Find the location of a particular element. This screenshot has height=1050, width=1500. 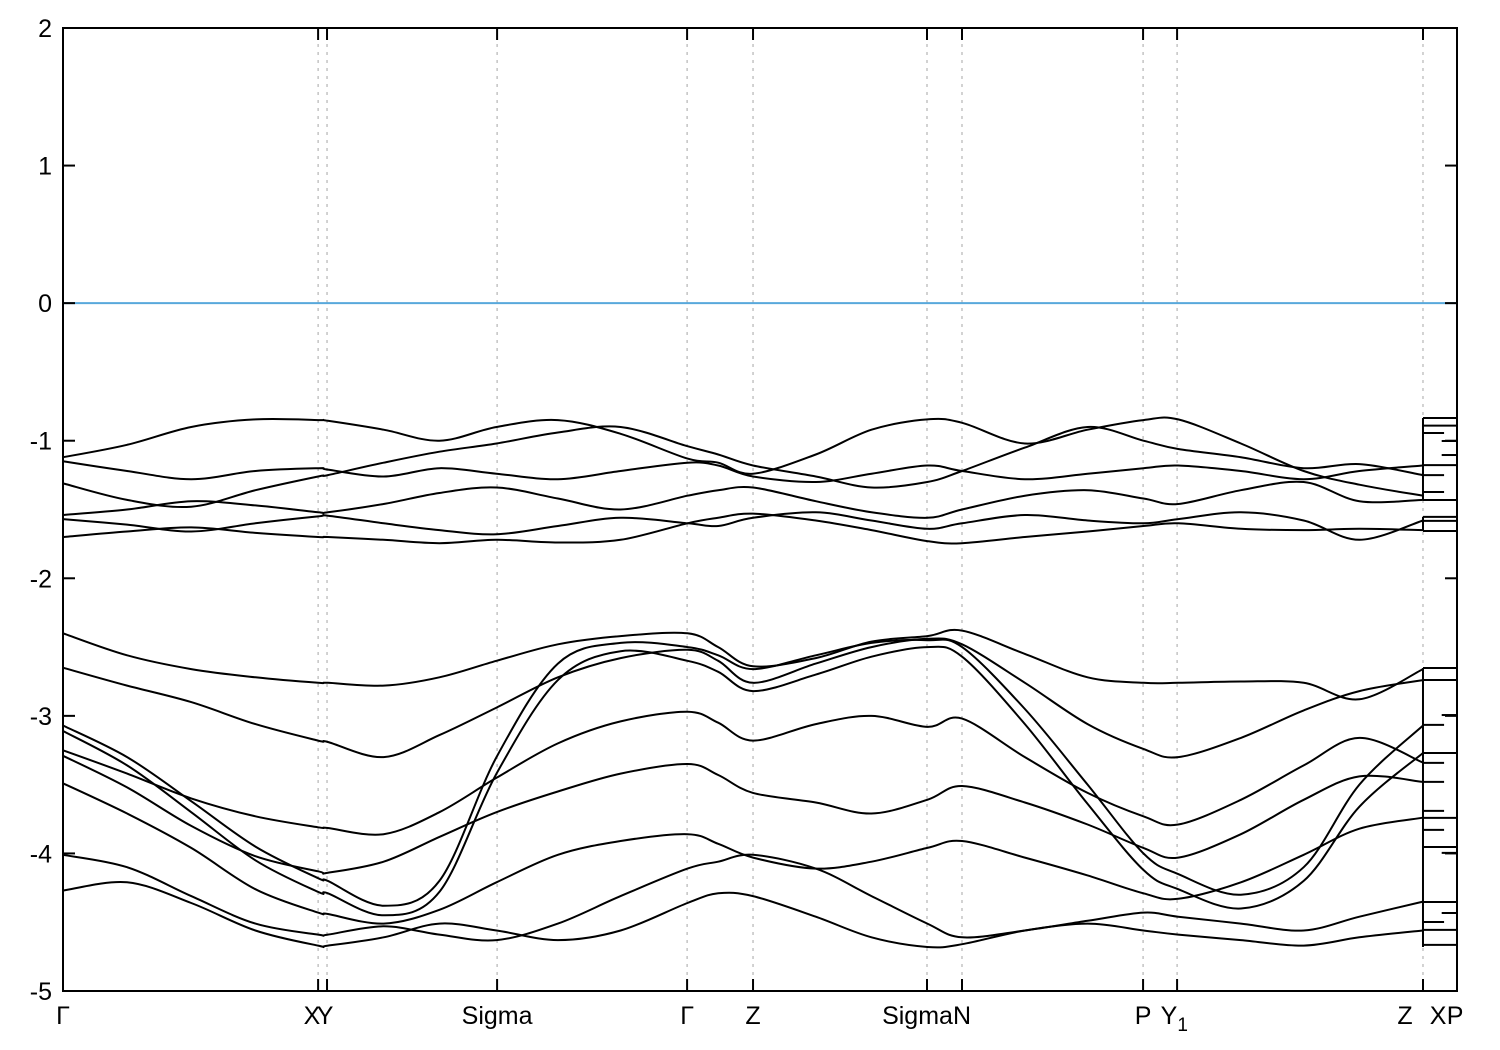

y-axis-tick-label: -2 is located at coordinates (41, 579).